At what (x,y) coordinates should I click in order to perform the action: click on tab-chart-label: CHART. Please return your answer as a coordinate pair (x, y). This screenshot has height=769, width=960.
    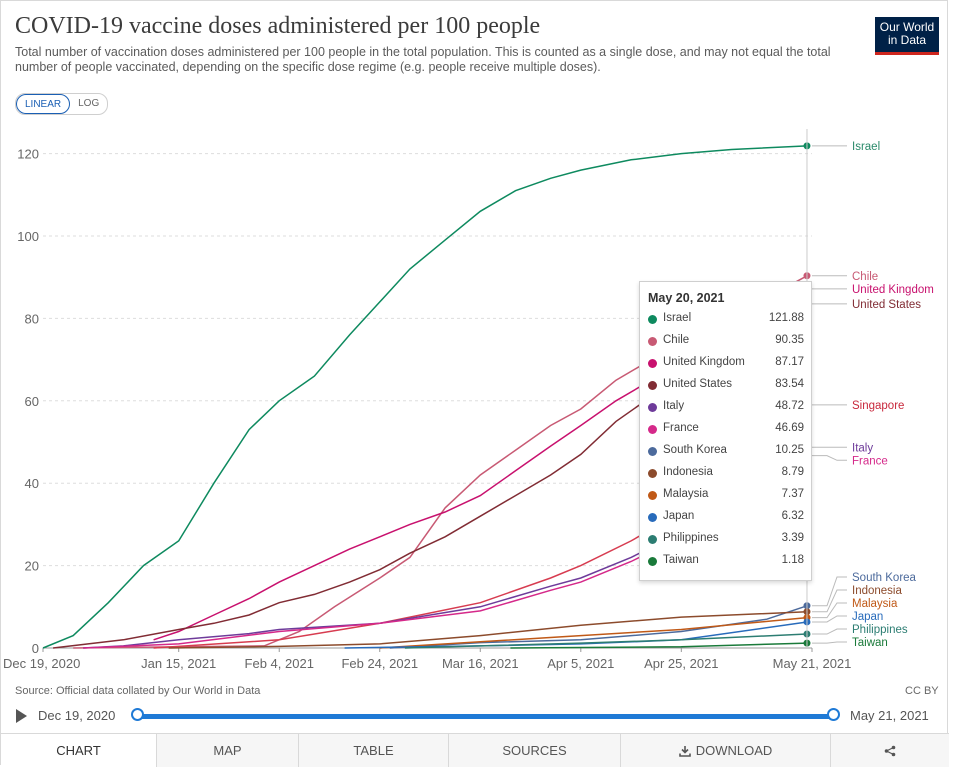
    Looking at the image, I should click on (78, 750).